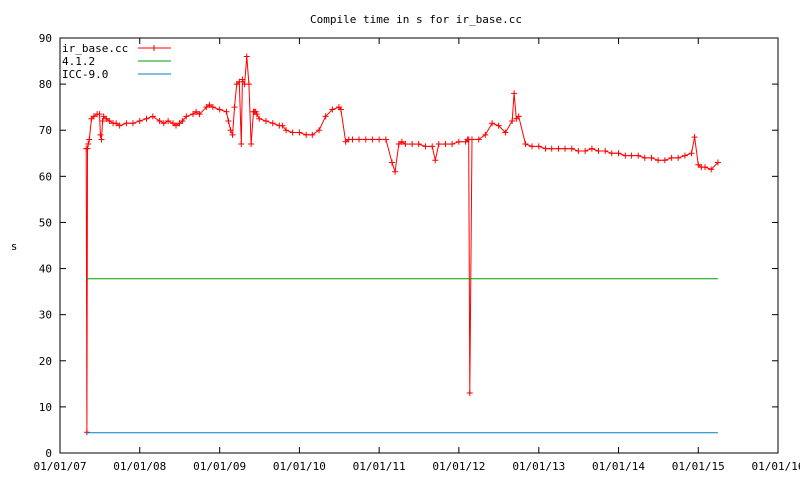 This screenshot has height=485, width=800. What do you see at coordinates (139, 466) in the screenshot?
I see `x-tick-label: 01/01/08` at bounding box center [139, 466].